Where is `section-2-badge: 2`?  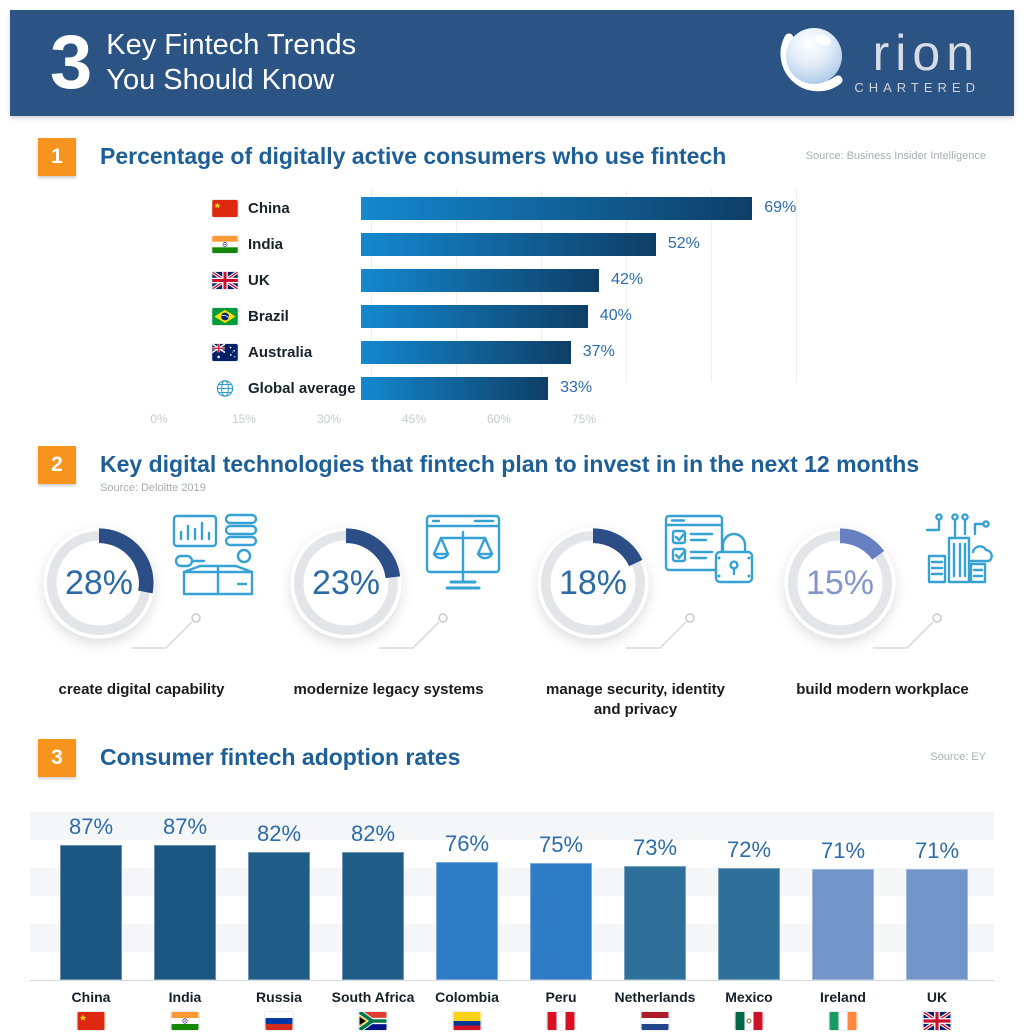 section-2-badge: 2 is located at coordinates (57, 465).